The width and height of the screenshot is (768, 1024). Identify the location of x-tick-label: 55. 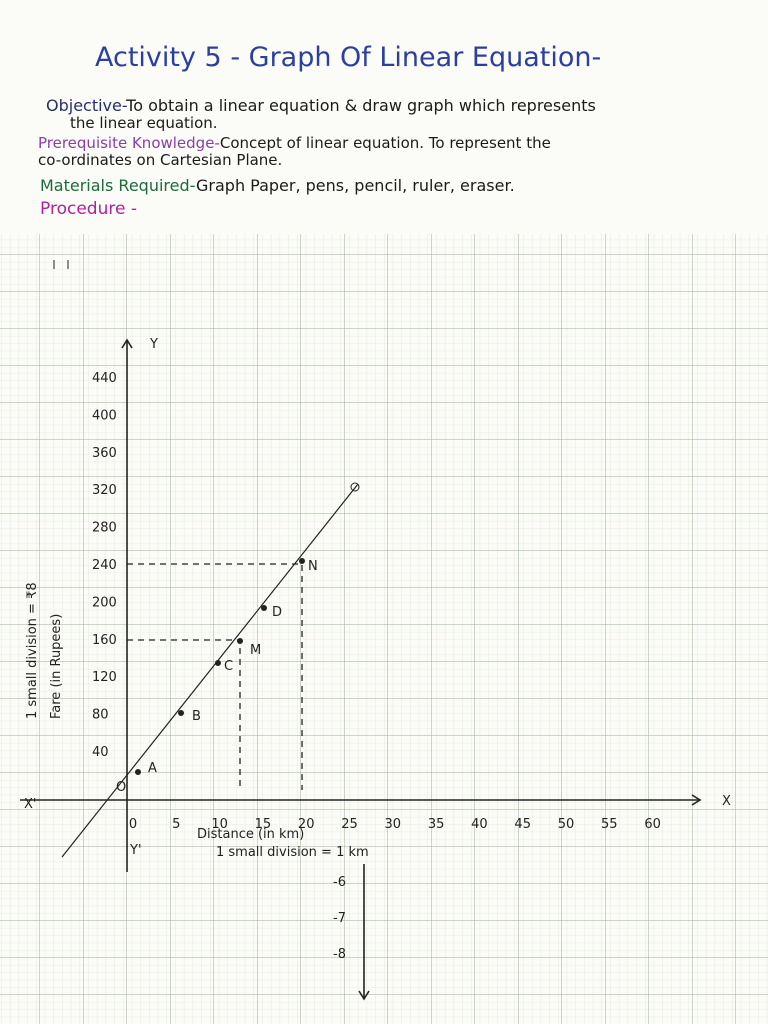
(609, 824).